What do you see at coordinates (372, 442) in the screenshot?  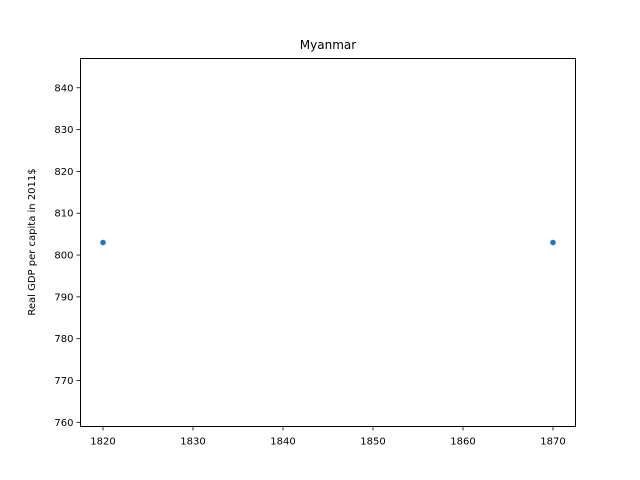 I see `x-tick-label: 1850` at bounding box center [372, 442].